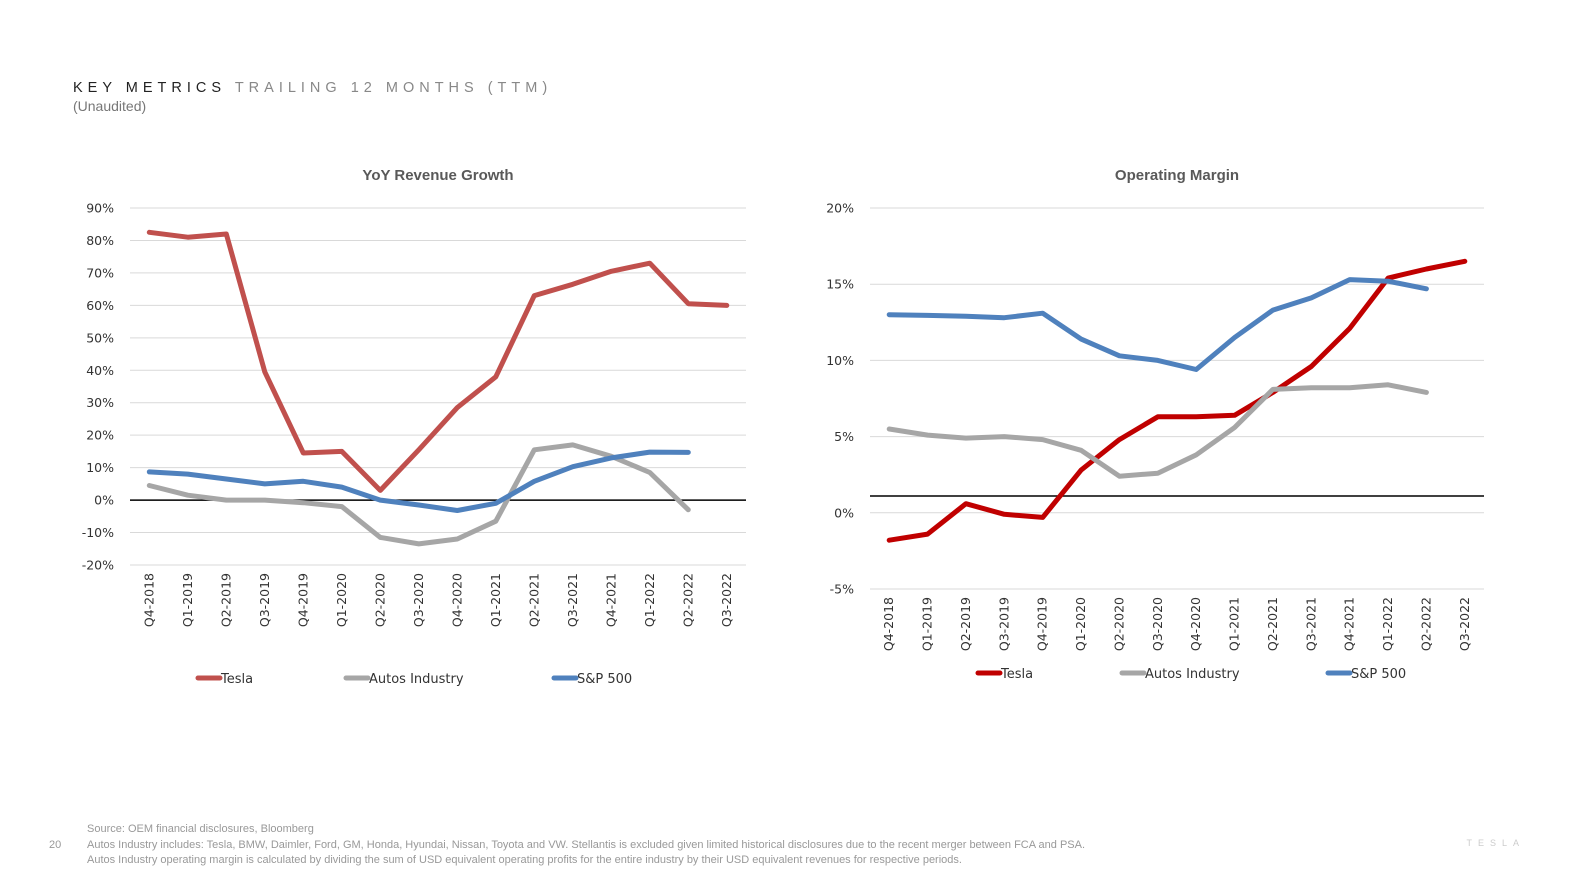 This screenshot has width=1583, height=890. I want to click on y-tick-label: 60%, so click(100, 305).